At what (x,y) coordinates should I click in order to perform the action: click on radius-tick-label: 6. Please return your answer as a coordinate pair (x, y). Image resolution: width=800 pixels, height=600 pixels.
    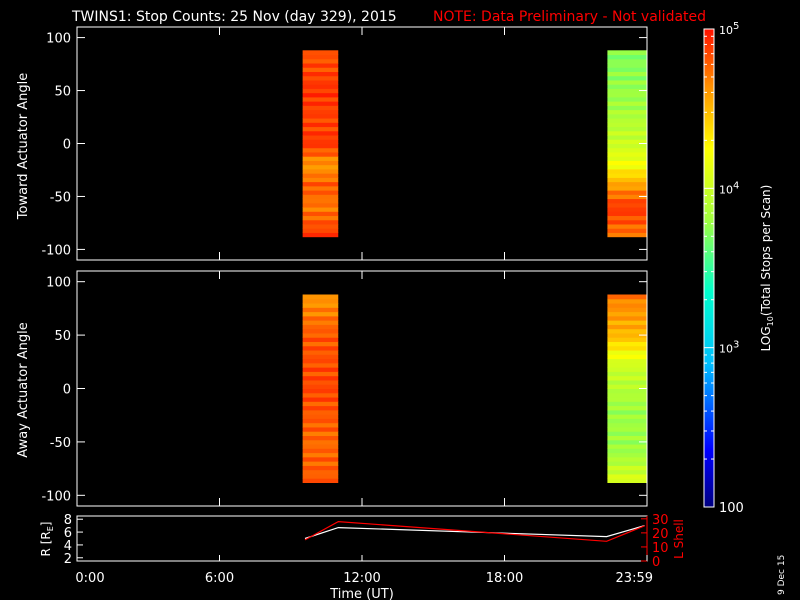
    Looking at the image, I should click on (68, 533).